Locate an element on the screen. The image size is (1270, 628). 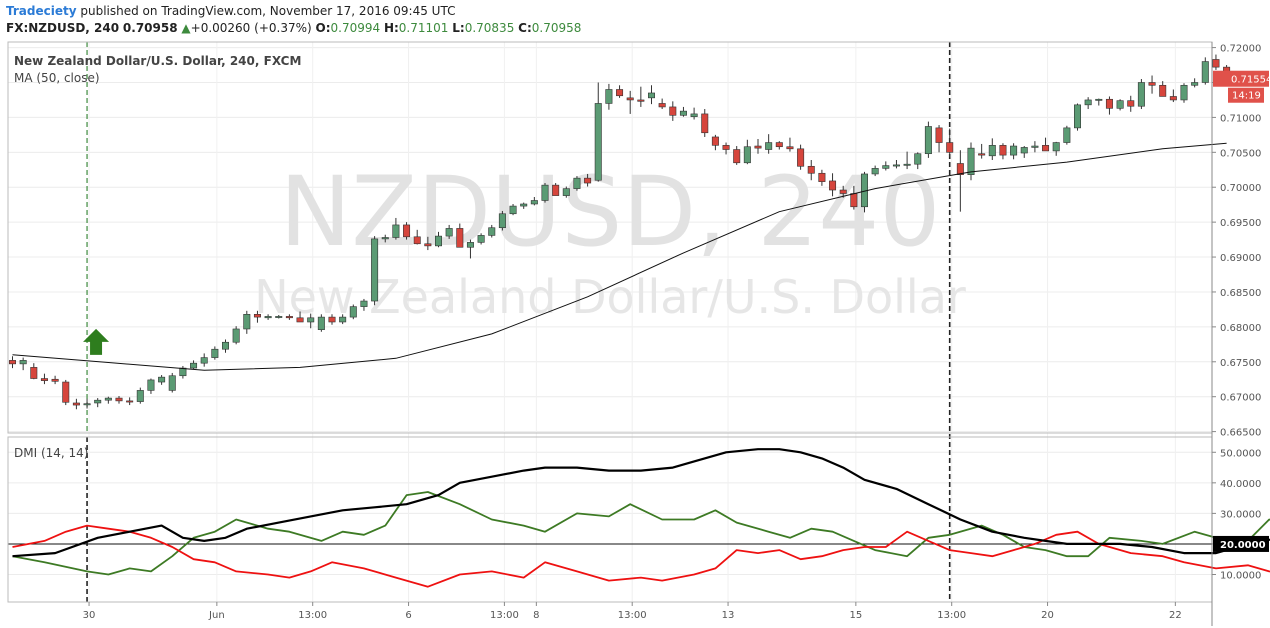
time-axis: 30 Jun 13:00 6 13:00 8 13:00 13 15 13:00 20 22 is located at coordinates (632, 611).